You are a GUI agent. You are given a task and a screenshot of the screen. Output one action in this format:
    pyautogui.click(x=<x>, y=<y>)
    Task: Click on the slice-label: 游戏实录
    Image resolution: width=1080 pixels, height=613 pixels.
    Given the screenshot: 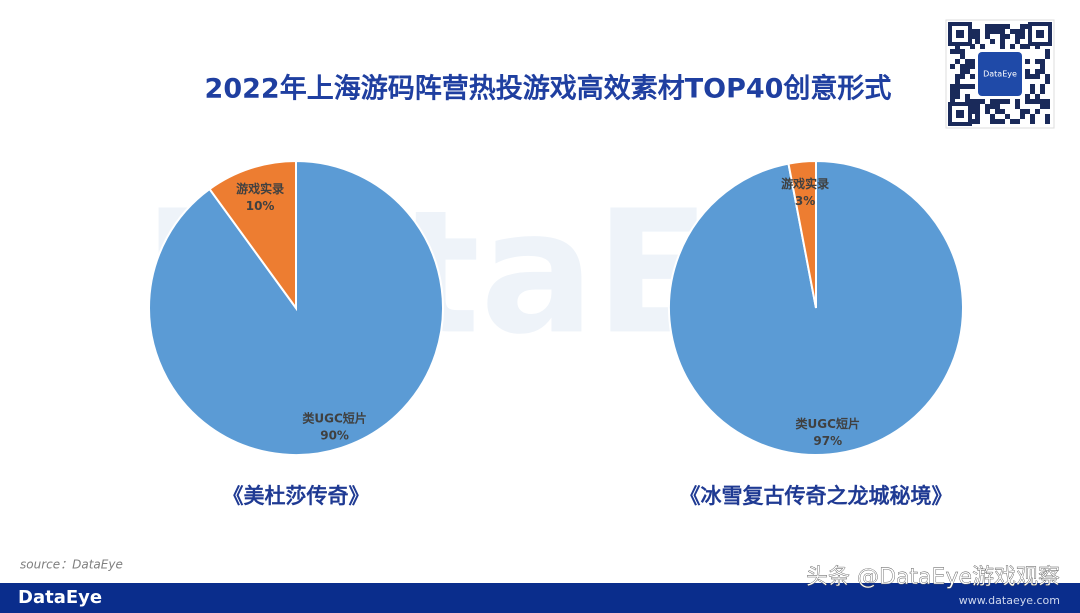 What is the action you would take?
    pyautogui.click(x=805, y=183)
    